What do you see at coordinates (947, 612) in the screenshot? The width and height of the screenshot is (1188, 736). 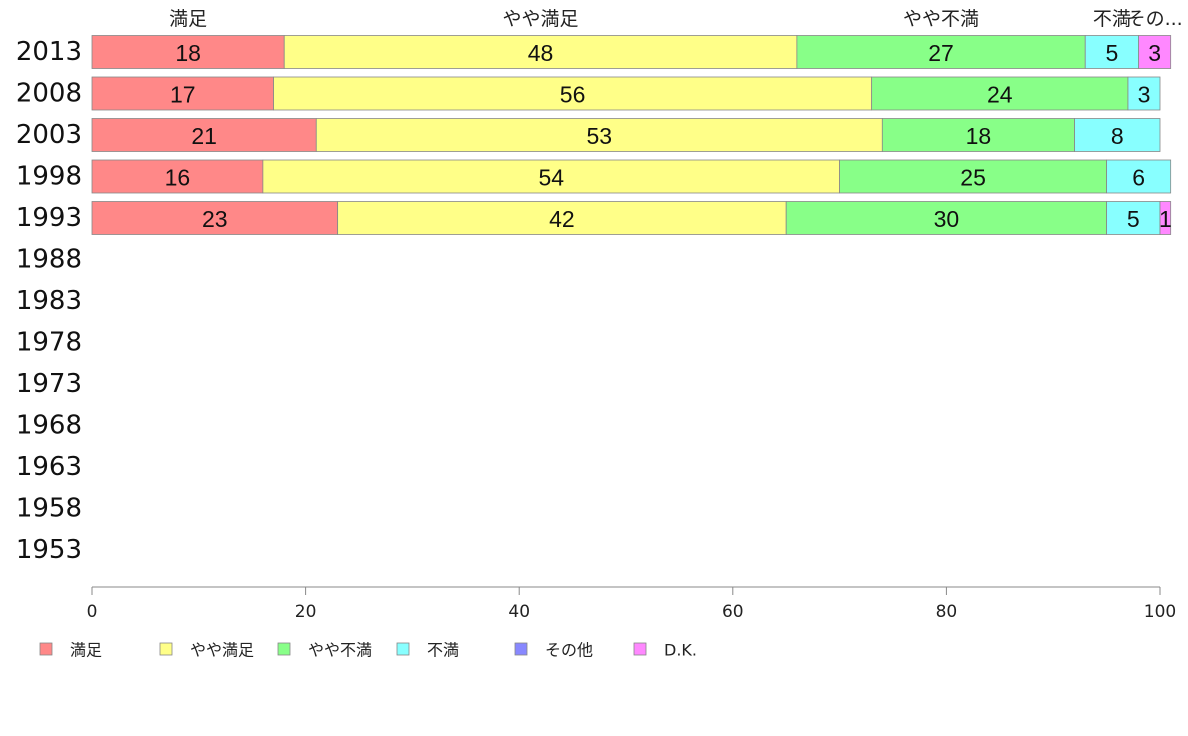 I see `x-tick-label: 80` at bounding box center [947, 612].